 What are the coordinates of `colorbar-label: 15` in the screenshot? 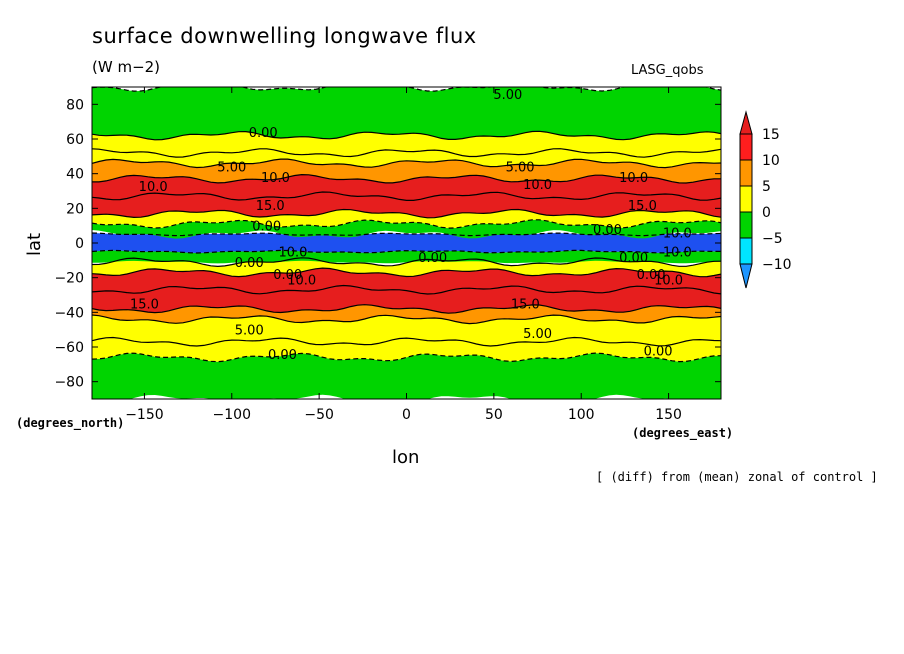 It's located at (771, 135).